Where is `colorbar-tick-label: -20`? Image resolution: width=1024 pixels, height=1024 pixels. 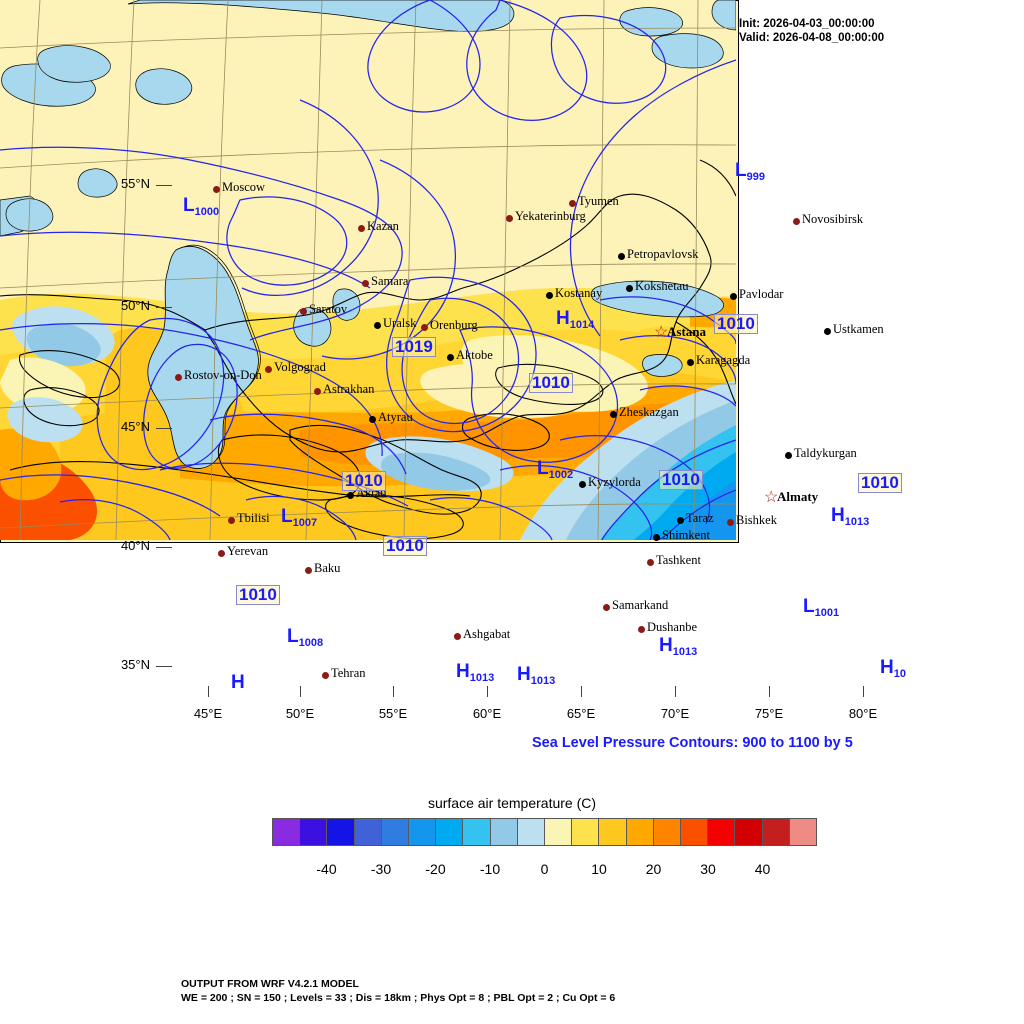
colorbar-tick-label: -20 is located at coordinates (435, 869).